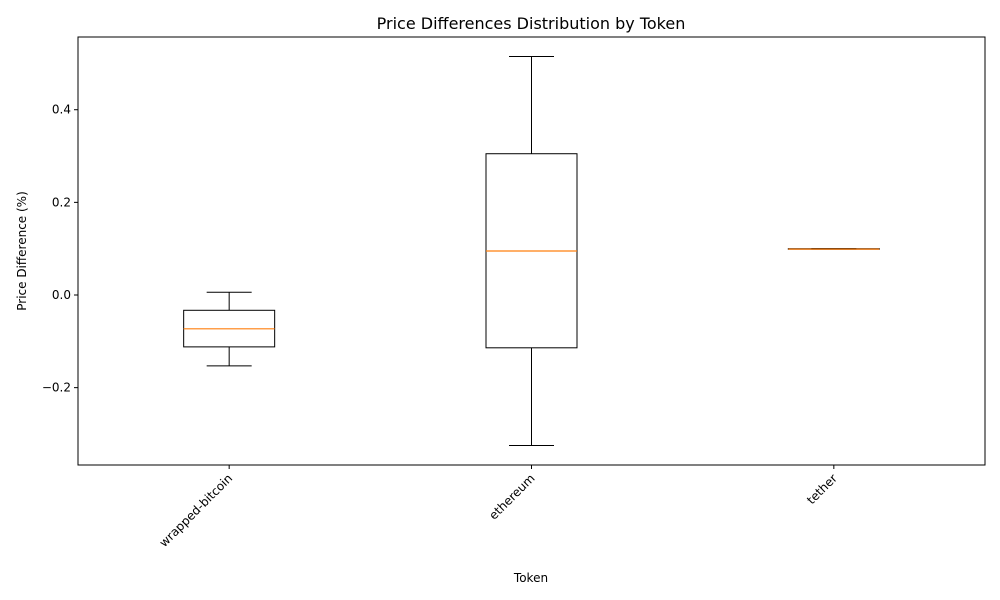 The width and height of the screenshot is (1000, 600). Describe the element at coordinates (530, 578) in the screenshot. I see `x-axis-label: Token` at that location.